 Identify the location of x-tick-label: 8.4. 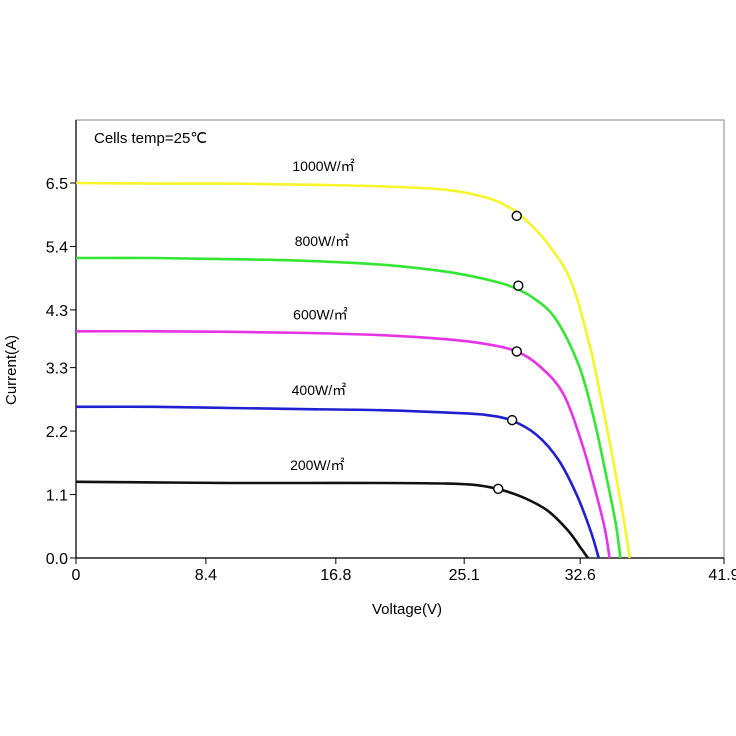
(206, 575).